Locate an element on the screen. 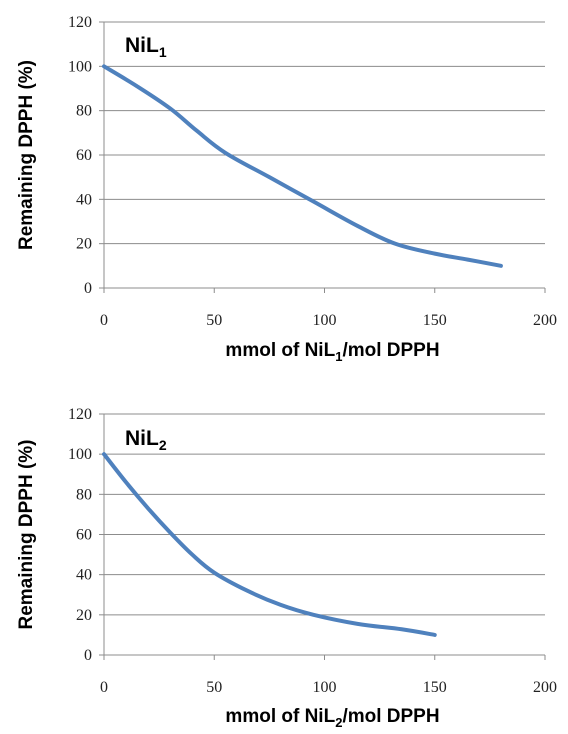 This screenshot has height=734, width=568. chart-nil1-y-axis-label: Remaining DPPH (%) is located at coordinates (26, 155).